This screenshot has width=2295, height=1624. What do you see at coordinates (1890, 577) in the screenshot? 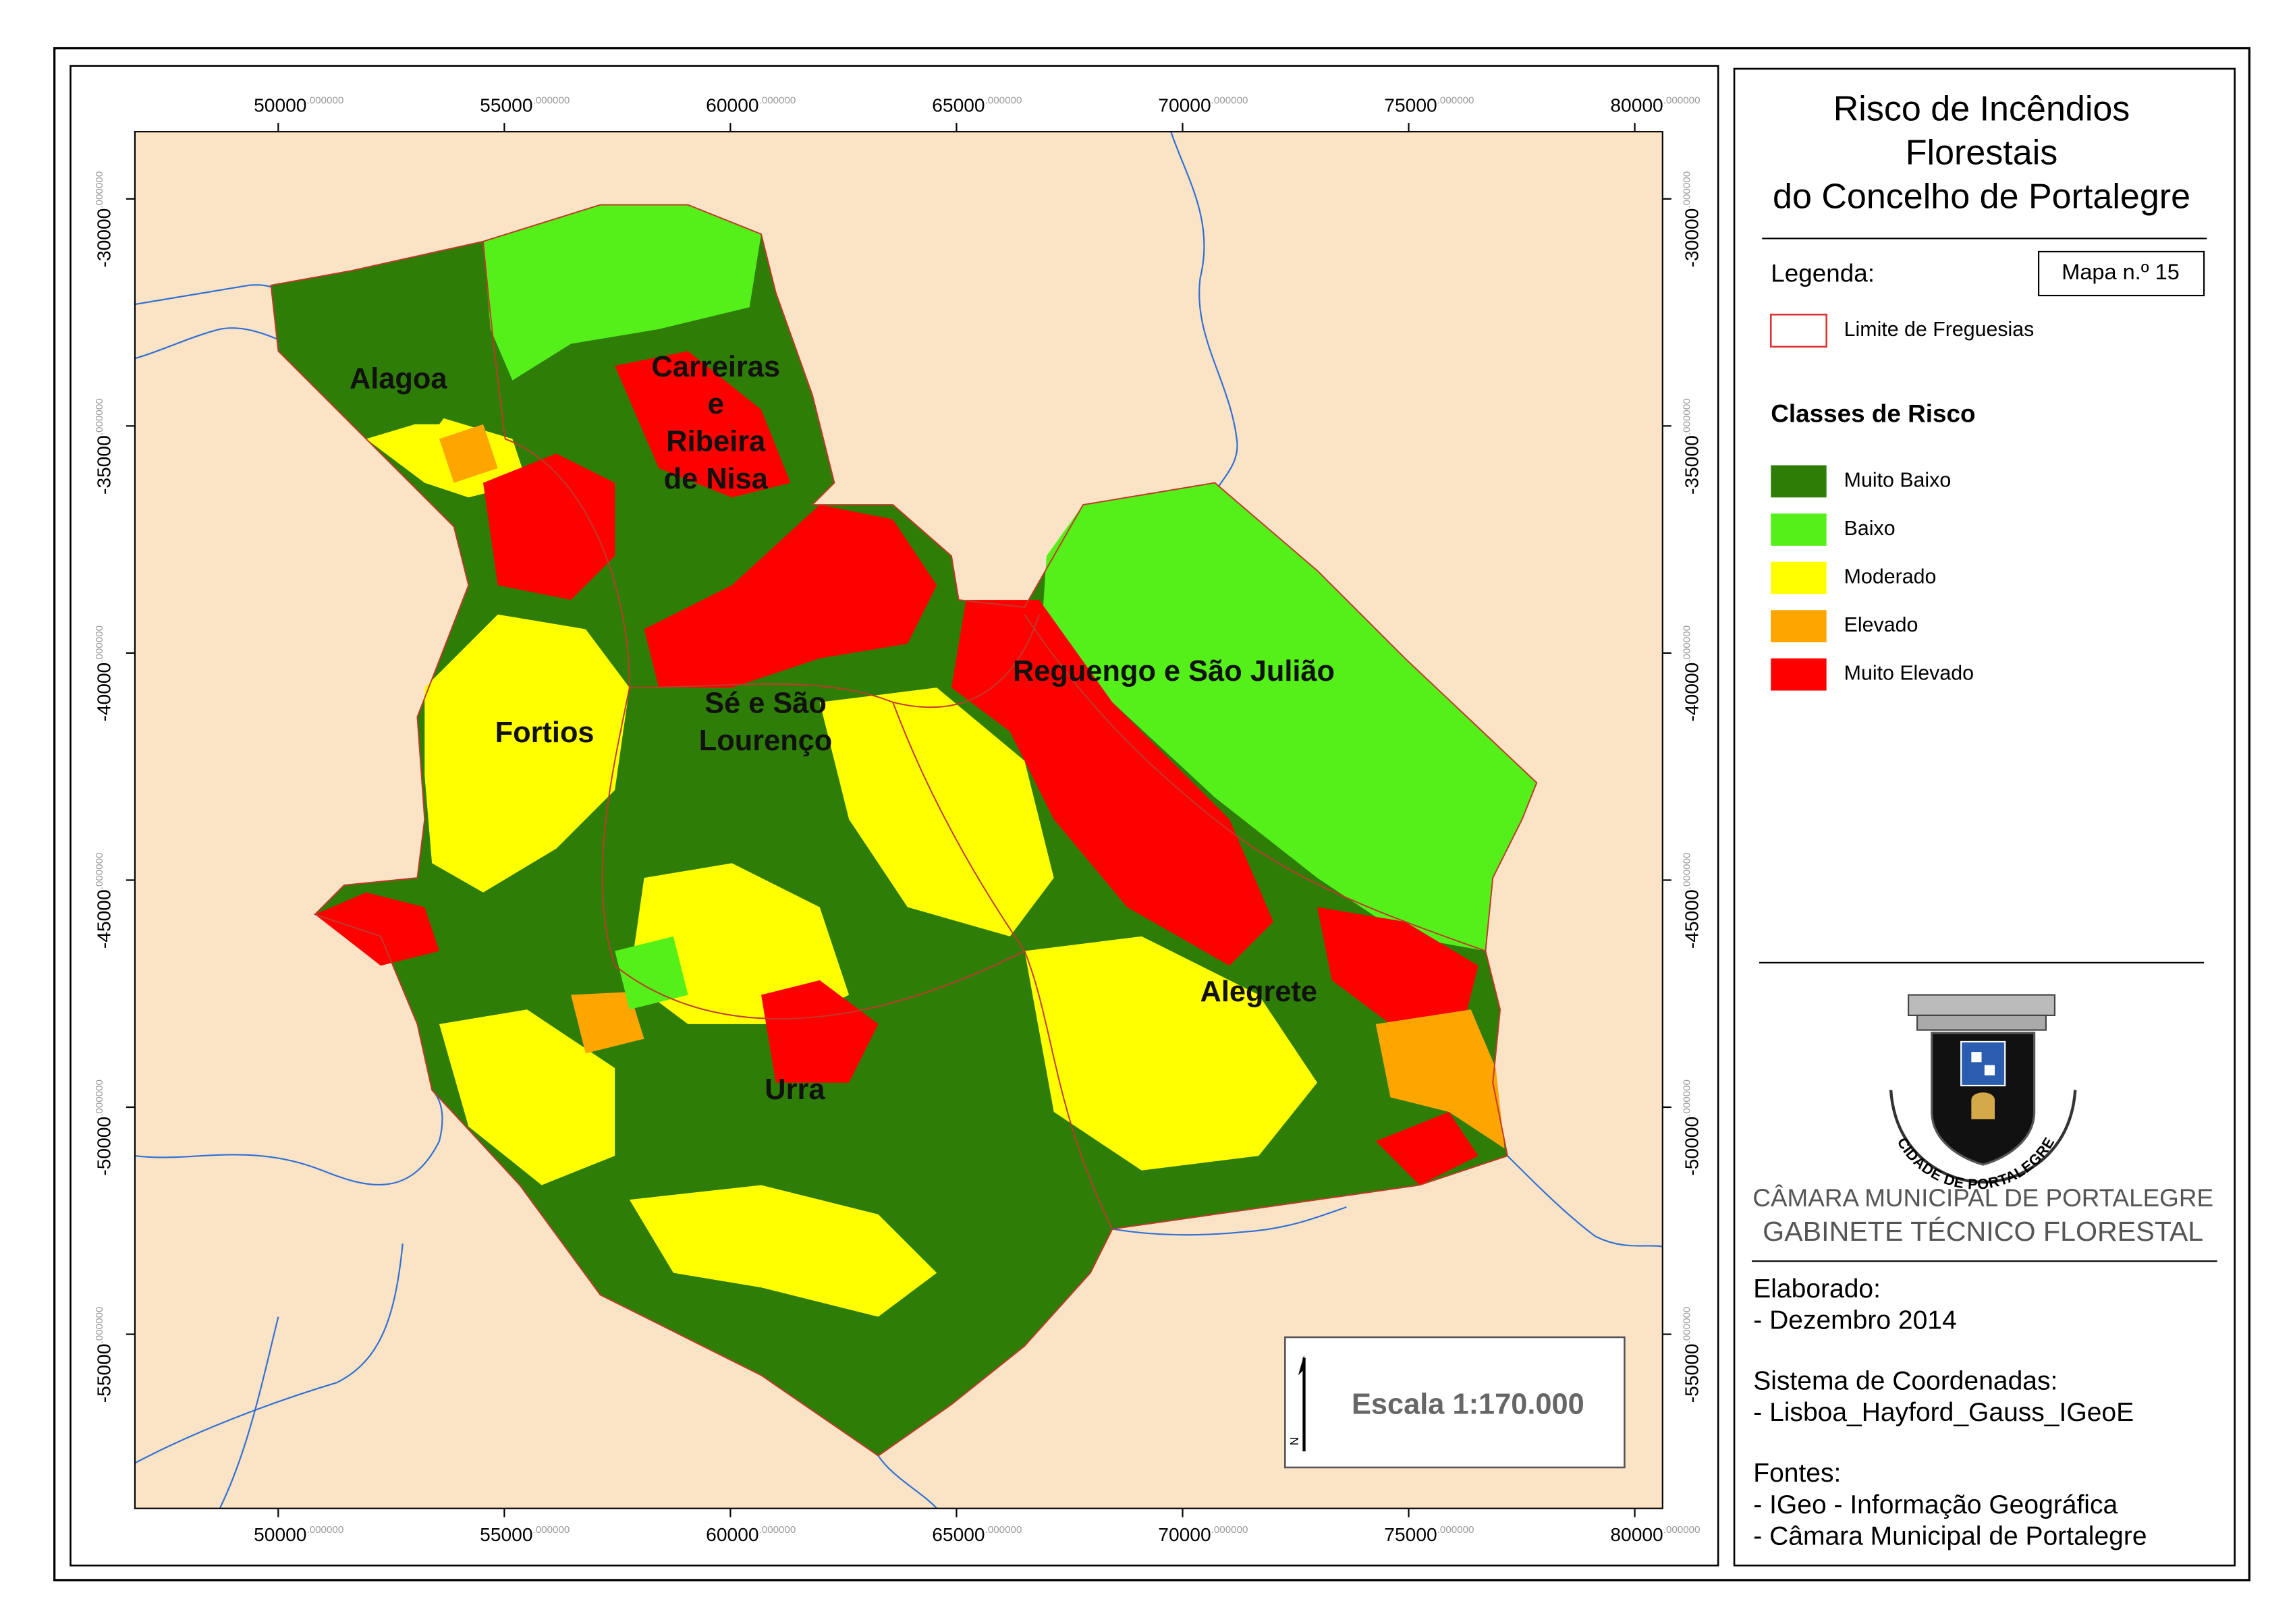
I see `legend-label: Moderado` at bounding box center [1890, 577].